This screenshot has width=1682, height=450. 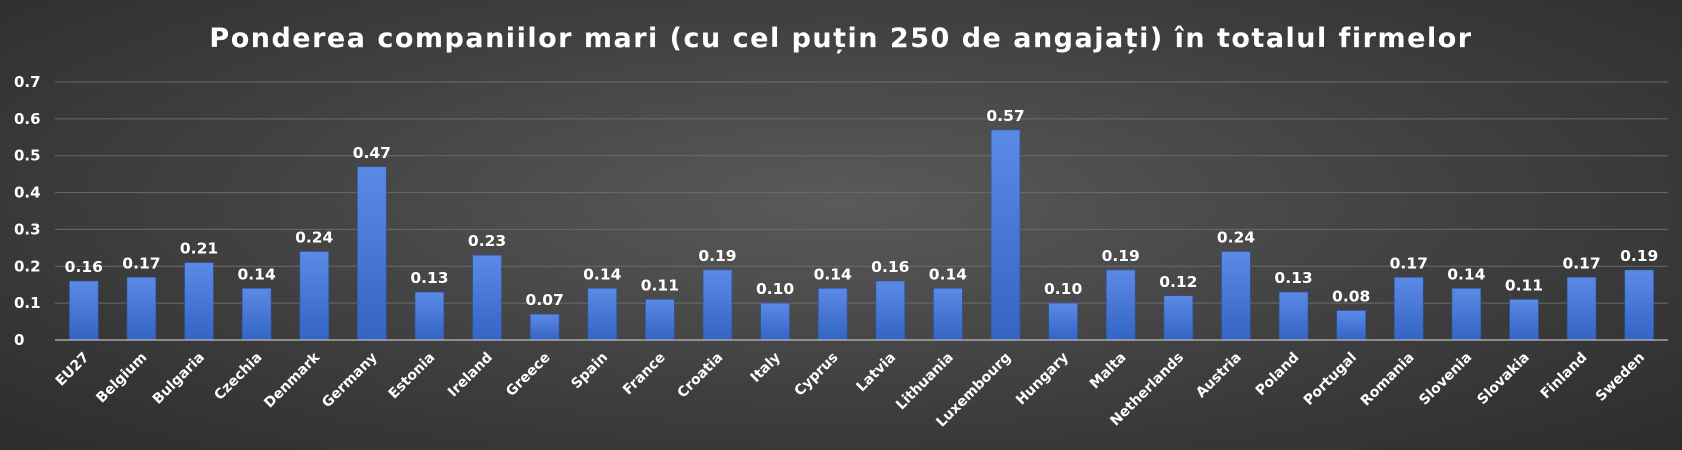 I want to click on x-tick-label: Latvia, so click(x=877, y=373).